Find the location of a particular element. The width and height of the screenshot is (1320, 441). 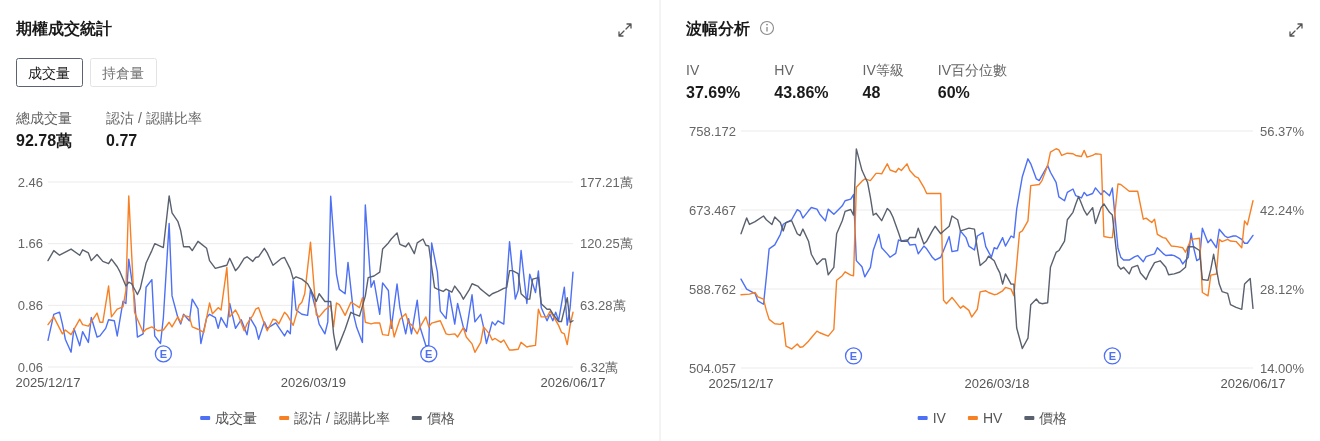

text: 認沽 / 認購比率 is located at coordinates (154, 118).